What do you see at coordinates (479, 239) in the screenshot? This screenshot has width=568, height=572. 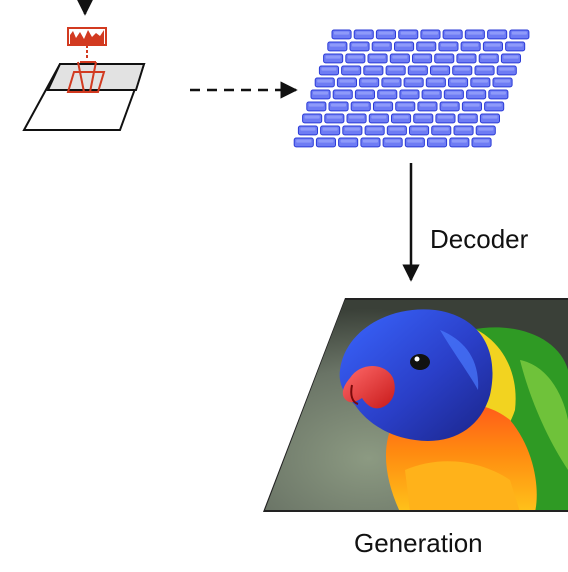 I see `decoder-label: Decoder` at bounding box center [479, 239].